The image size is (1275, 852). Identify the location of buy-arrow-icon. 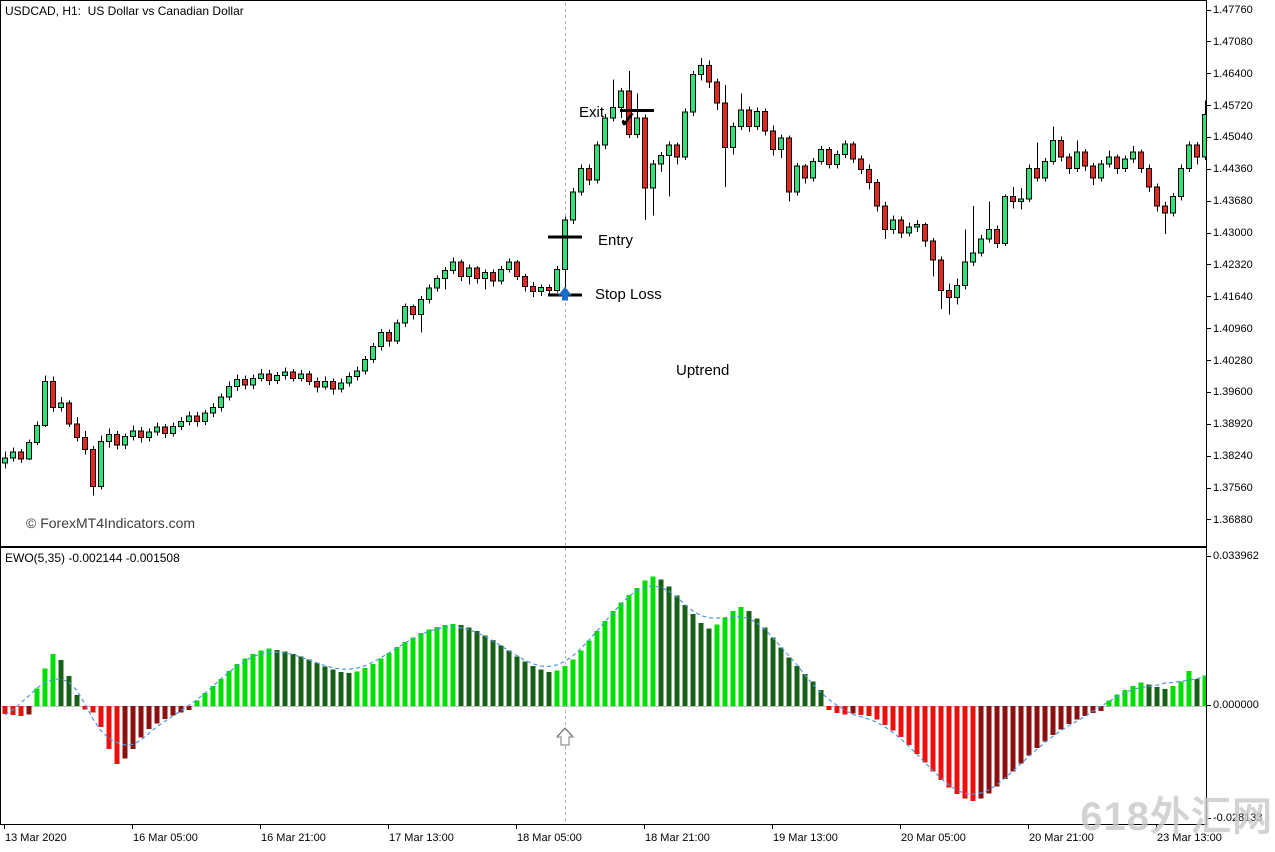
(565, 293).